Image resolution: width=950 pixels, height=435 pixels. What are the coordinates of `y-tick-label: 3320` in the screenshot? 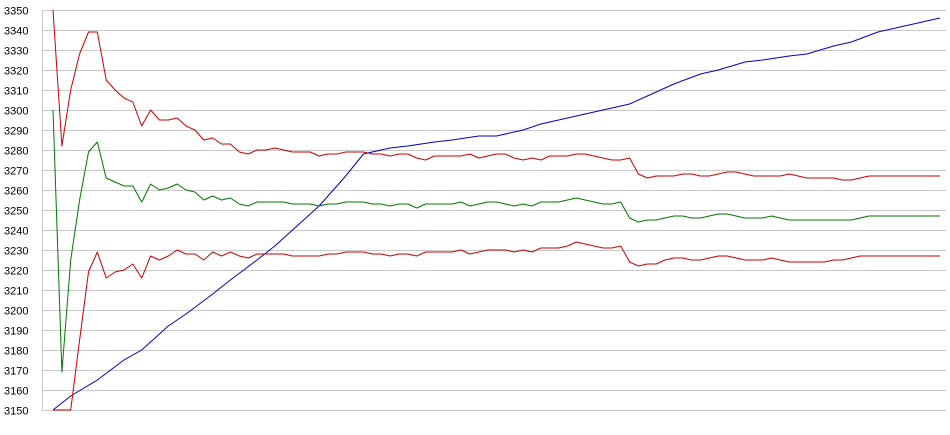 It's located at (16, 72).